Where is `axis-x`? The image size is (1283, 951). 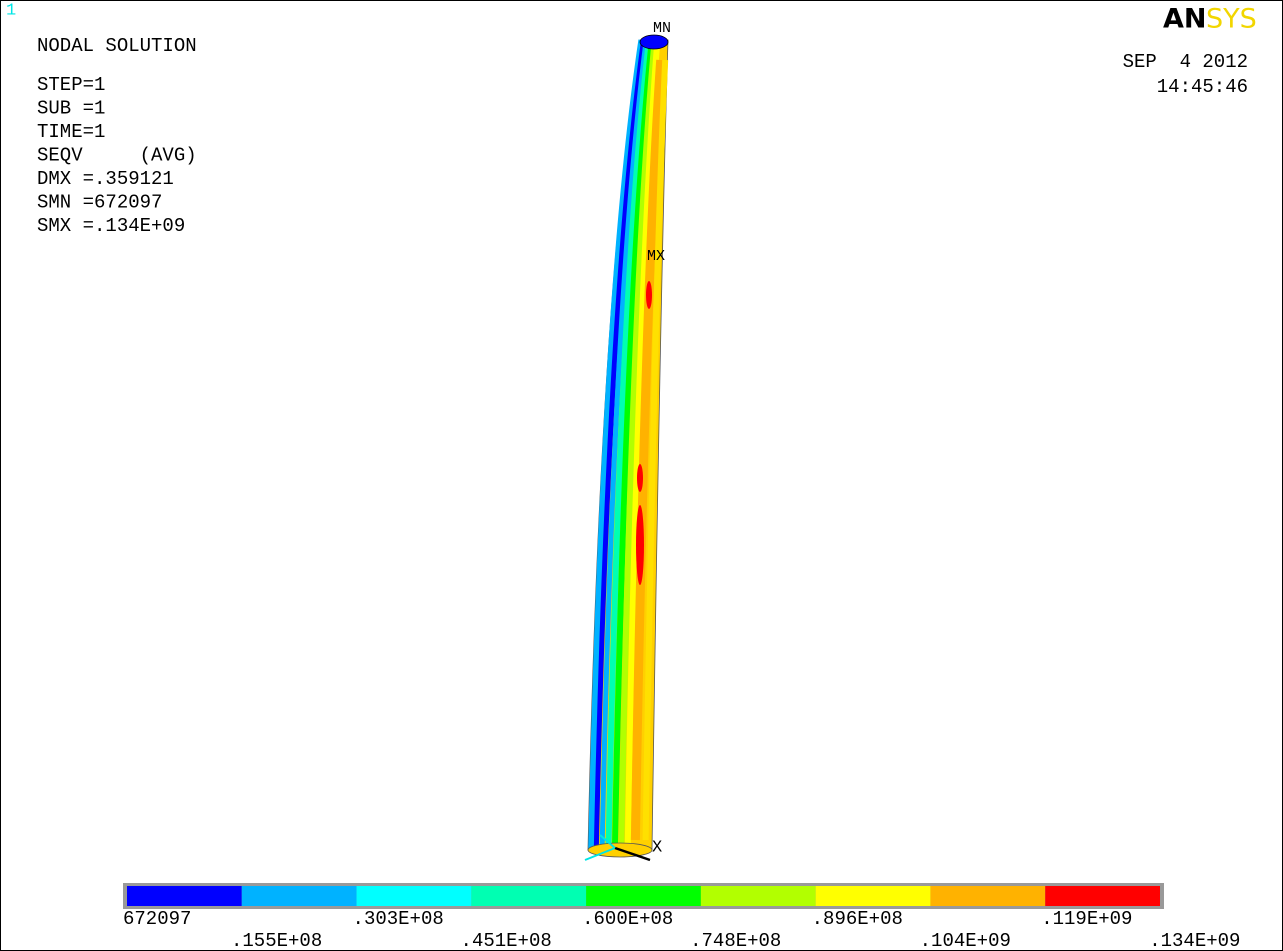
axis-x is located at coordinates (632, 854).